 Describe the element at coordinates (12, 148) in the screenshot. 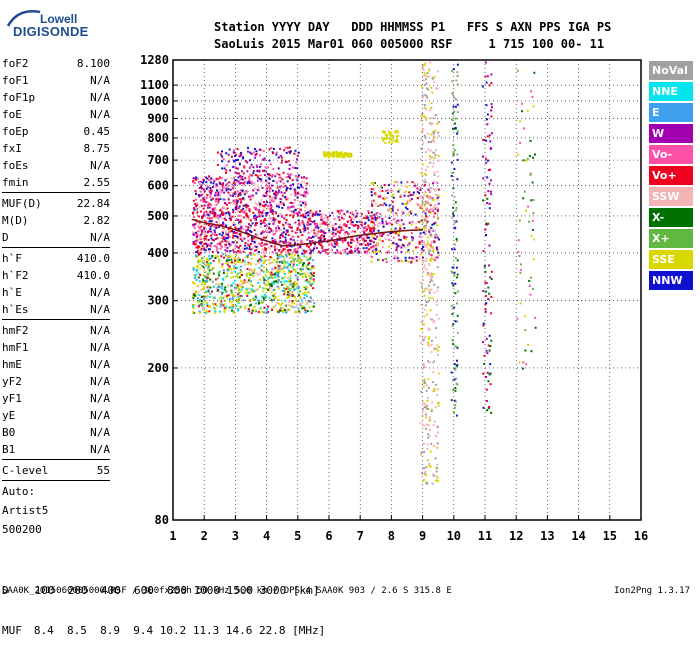

I see `param-name: fxI` at that location.